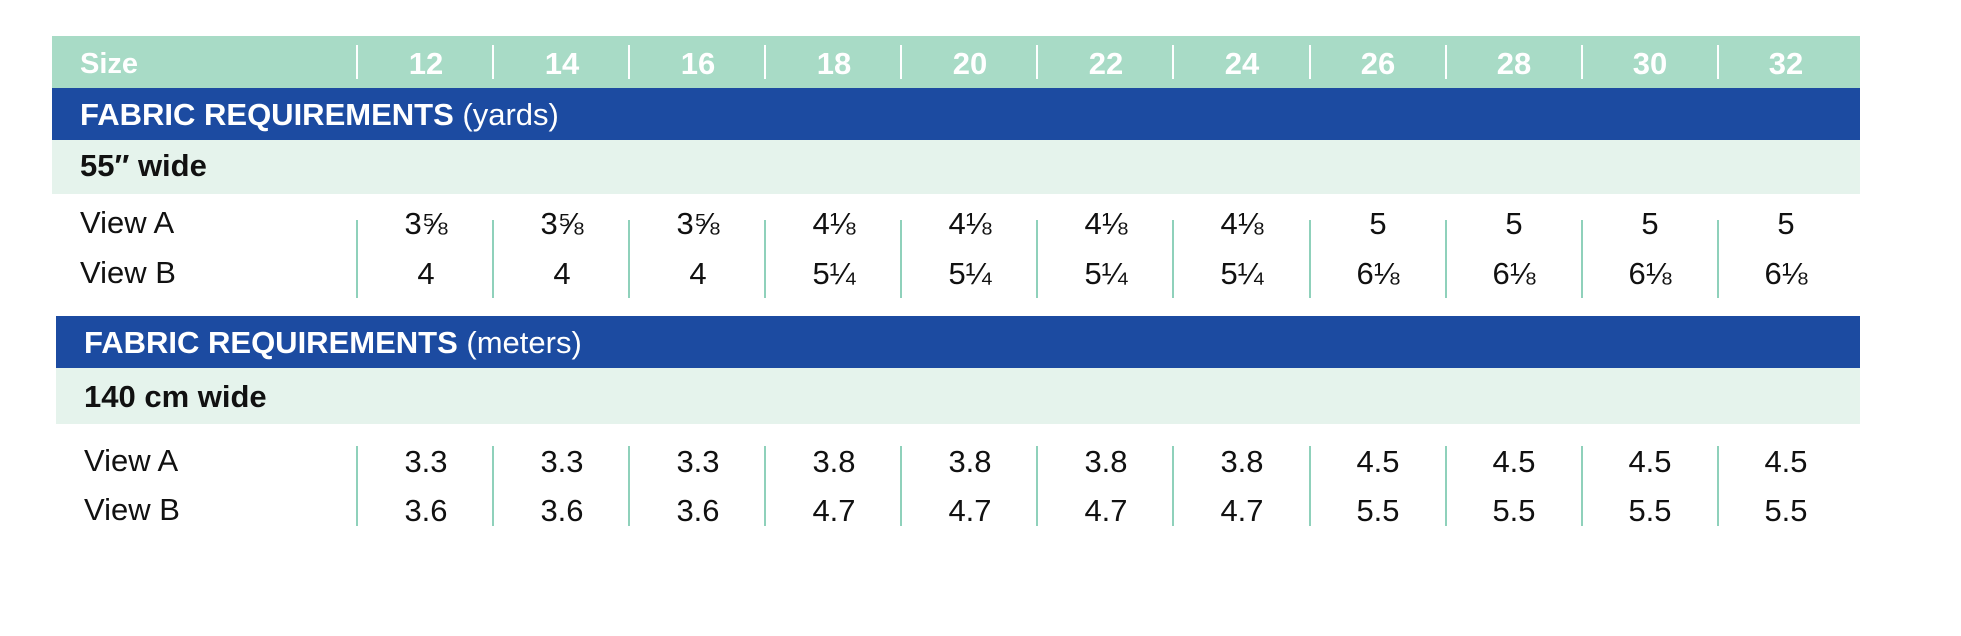 The height and width of the screenshot is (636, 1961). I want to click on size-label: Size, so click(109, 64).